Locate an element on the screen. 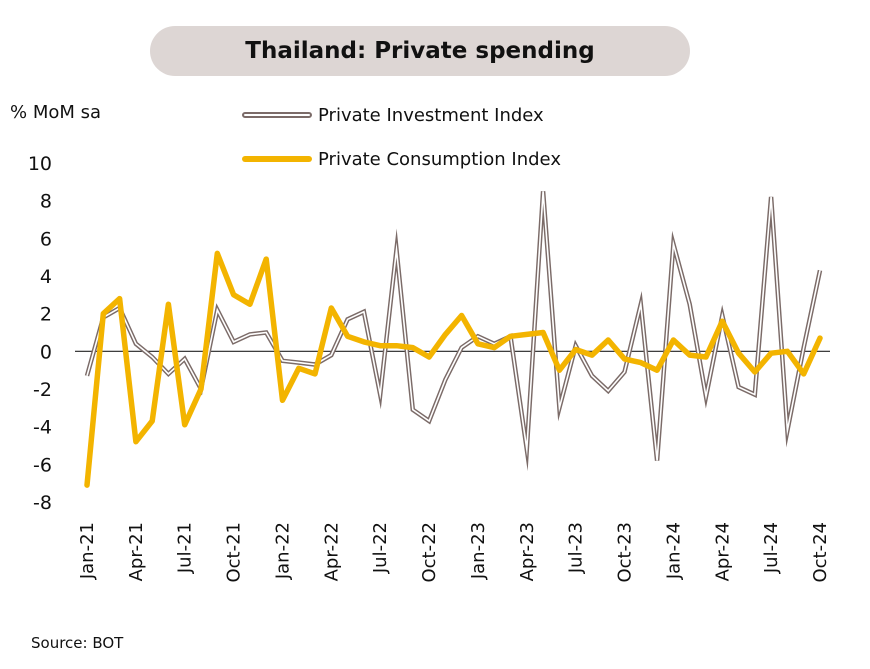 The width and height of the screenshot is (870, 669). x-tick-label: Oct-22 is located at coordinates (429, 552).